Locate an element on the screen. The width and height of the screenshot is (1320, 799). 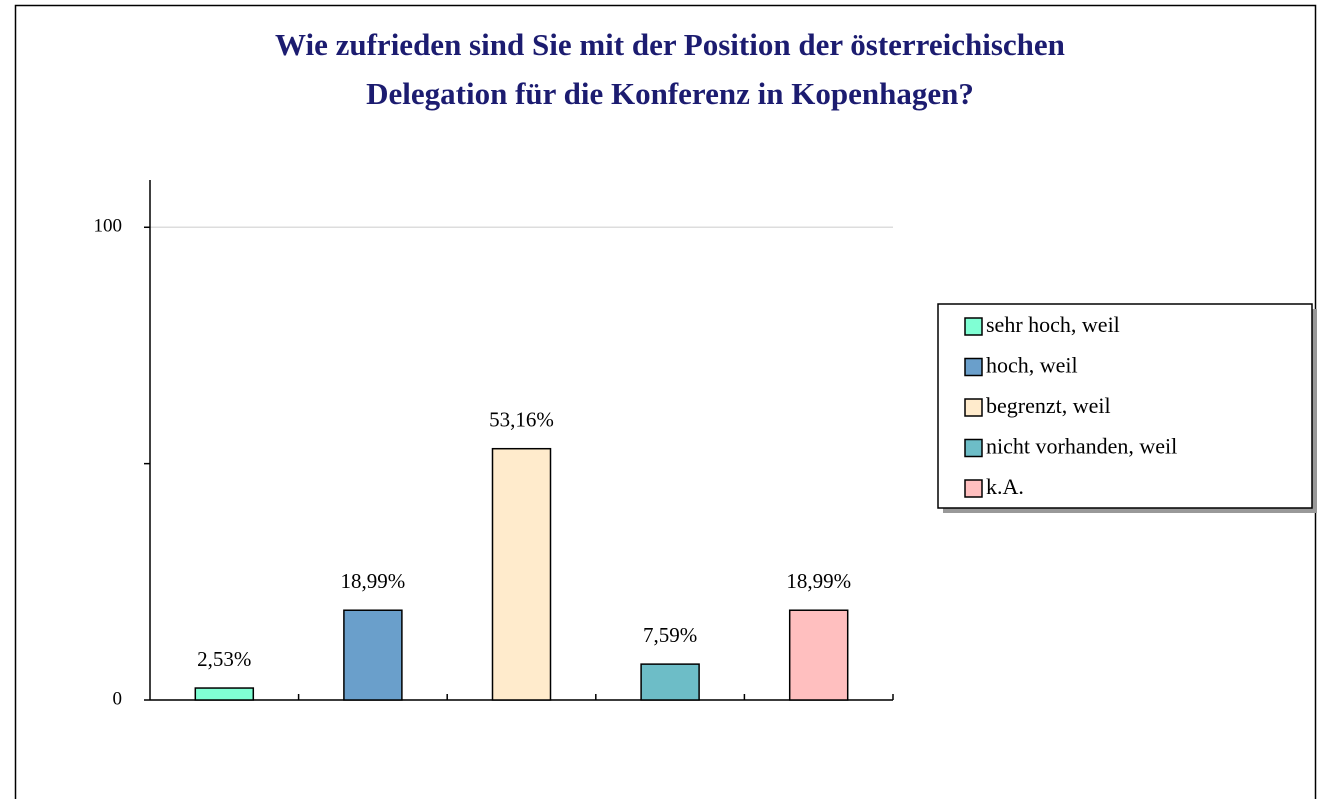
legend-label: hoch, weil is located at coordinates (1032, 365).